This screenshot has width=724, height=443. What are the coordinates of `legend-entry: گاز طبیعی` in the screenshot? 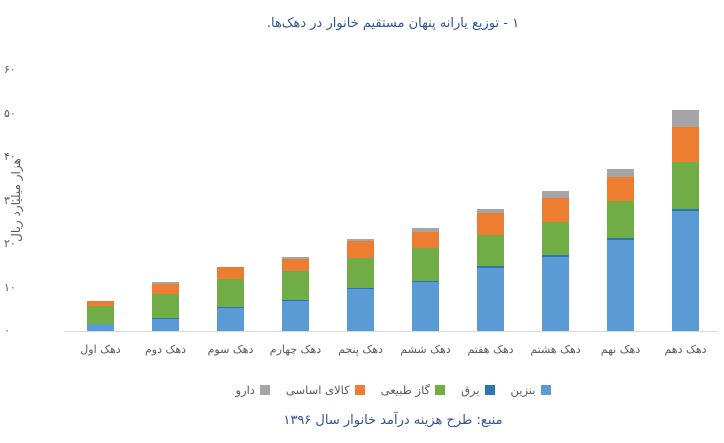 It's located at (413, 390).